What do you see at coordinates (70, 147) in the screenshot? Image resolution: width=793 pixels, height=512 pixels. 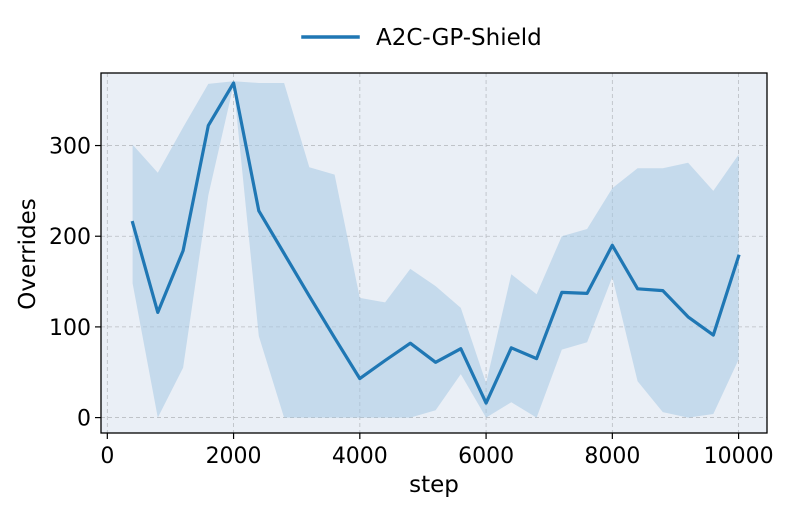 I see `y-tick-label-3: 300` at bounding box center [70, 147].